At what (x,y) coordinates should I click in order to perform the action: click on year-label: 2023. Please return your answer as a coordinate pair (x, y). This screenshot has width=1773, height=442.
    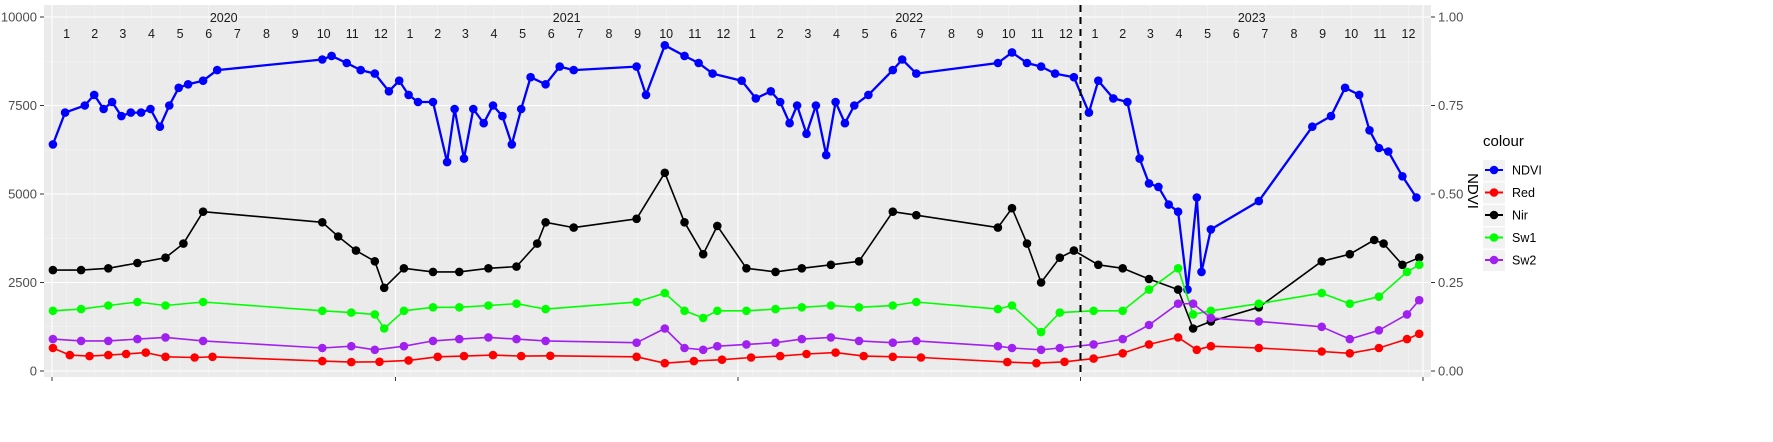
    Looking at the image, I should click on (1252, 18).